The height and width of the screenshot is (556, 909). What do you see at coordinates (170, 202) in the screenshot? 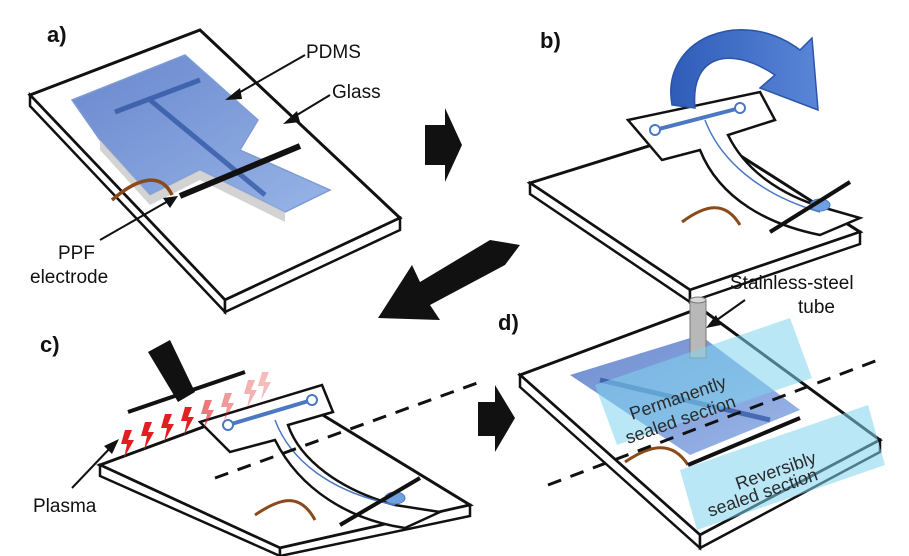
I see `electrode-leader-arrow-icon` at bounding box center [170, 202].